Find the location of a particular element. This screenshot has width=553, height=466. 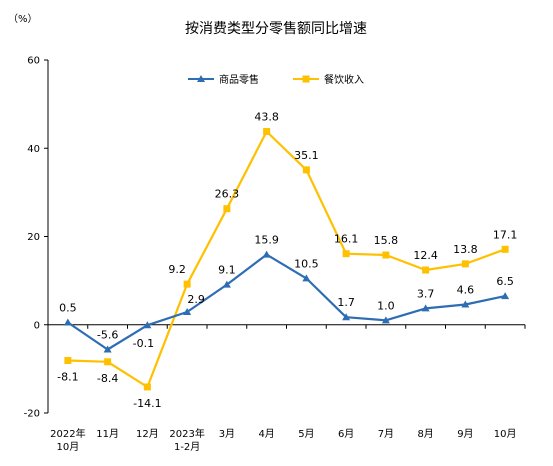

data-label: 9.1 is located at coordinates (227, 270).